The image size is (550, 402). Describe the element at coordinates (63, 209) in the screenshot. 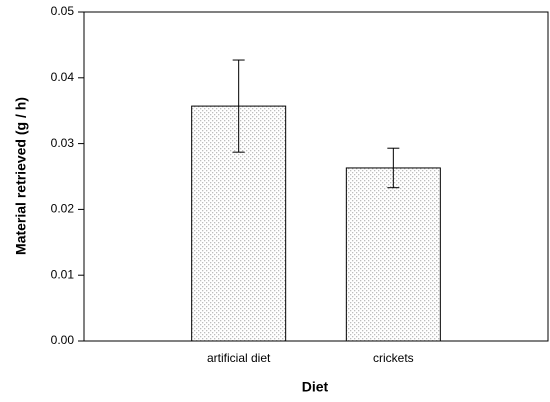

I see `y-tick-label: 0.02` at that location.